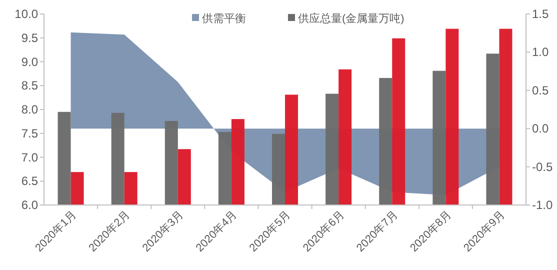 This screenshot has width=557, height=270. I want to click on y2-tick-label: 1.0, so click(541, 52).